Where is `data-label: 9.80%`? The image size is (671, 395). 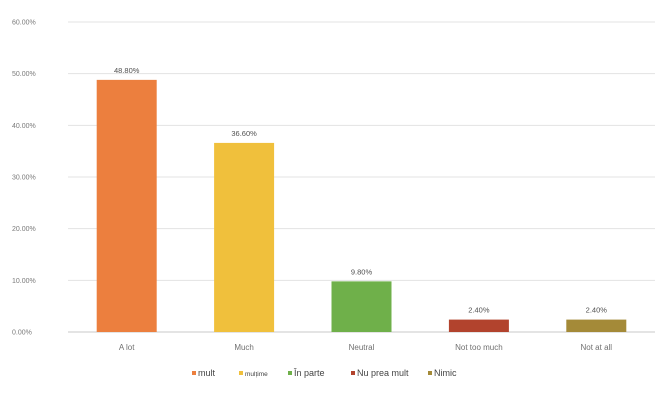
data-label: 9.80% is located at coordinates (362, 271).